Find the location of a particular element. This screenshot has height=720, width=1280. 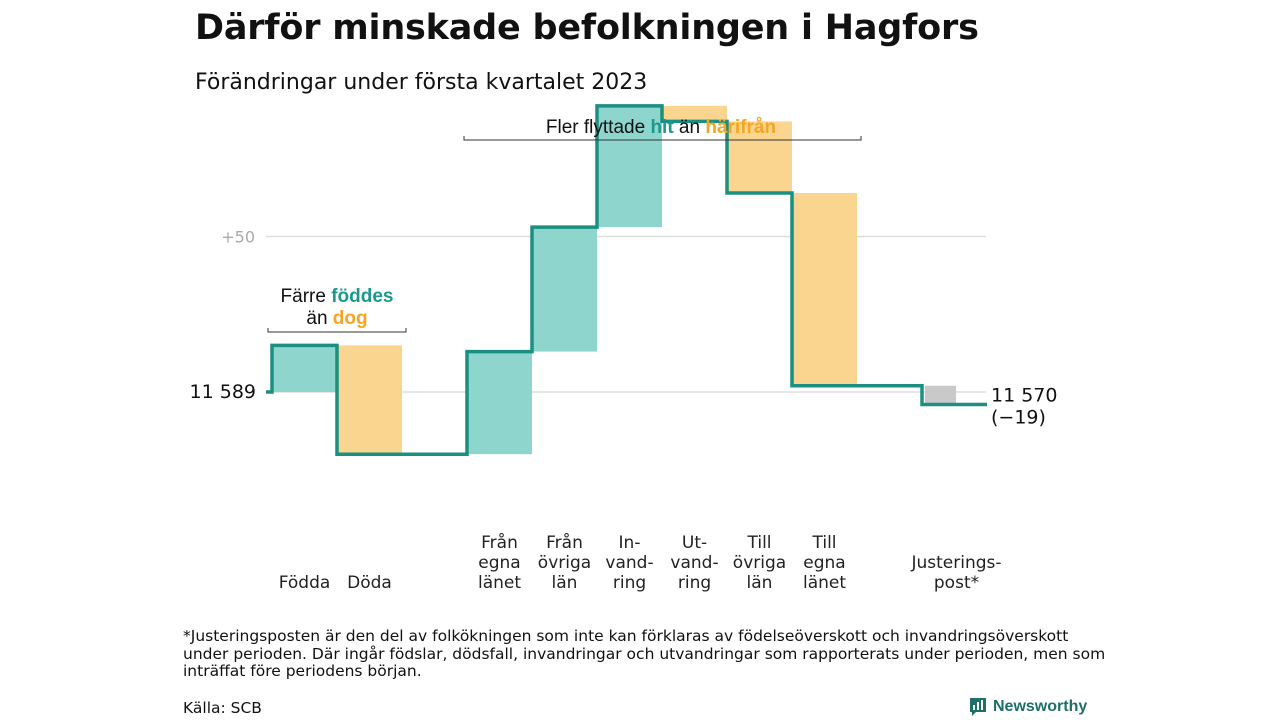

category-label-4: Från övriga län is located at coordinates (564, 562).